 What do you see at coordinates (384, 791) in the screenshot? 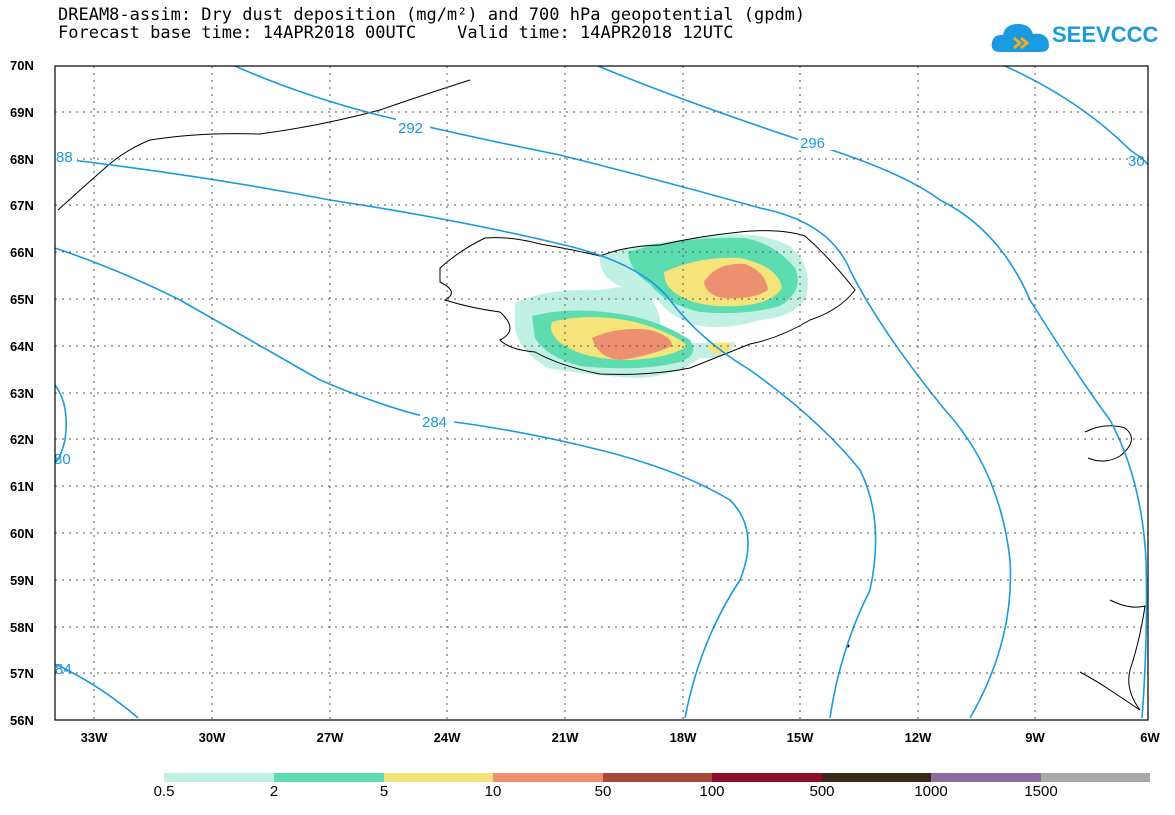
I see `colorbar-label: 5` at bounding box center [384, 791].